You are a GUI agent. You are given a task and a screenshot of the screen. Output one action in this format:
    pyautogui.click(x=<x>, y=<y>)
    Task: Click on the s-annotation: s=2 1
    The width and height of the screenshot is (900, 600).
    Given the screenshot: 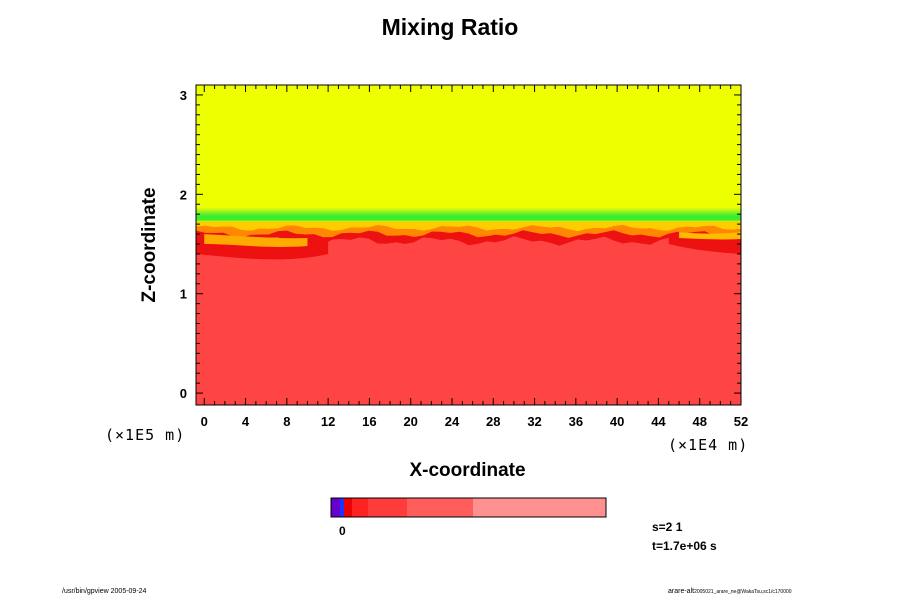 What is the action you would take?
    pyautogui.click(x=667, y=527)
    